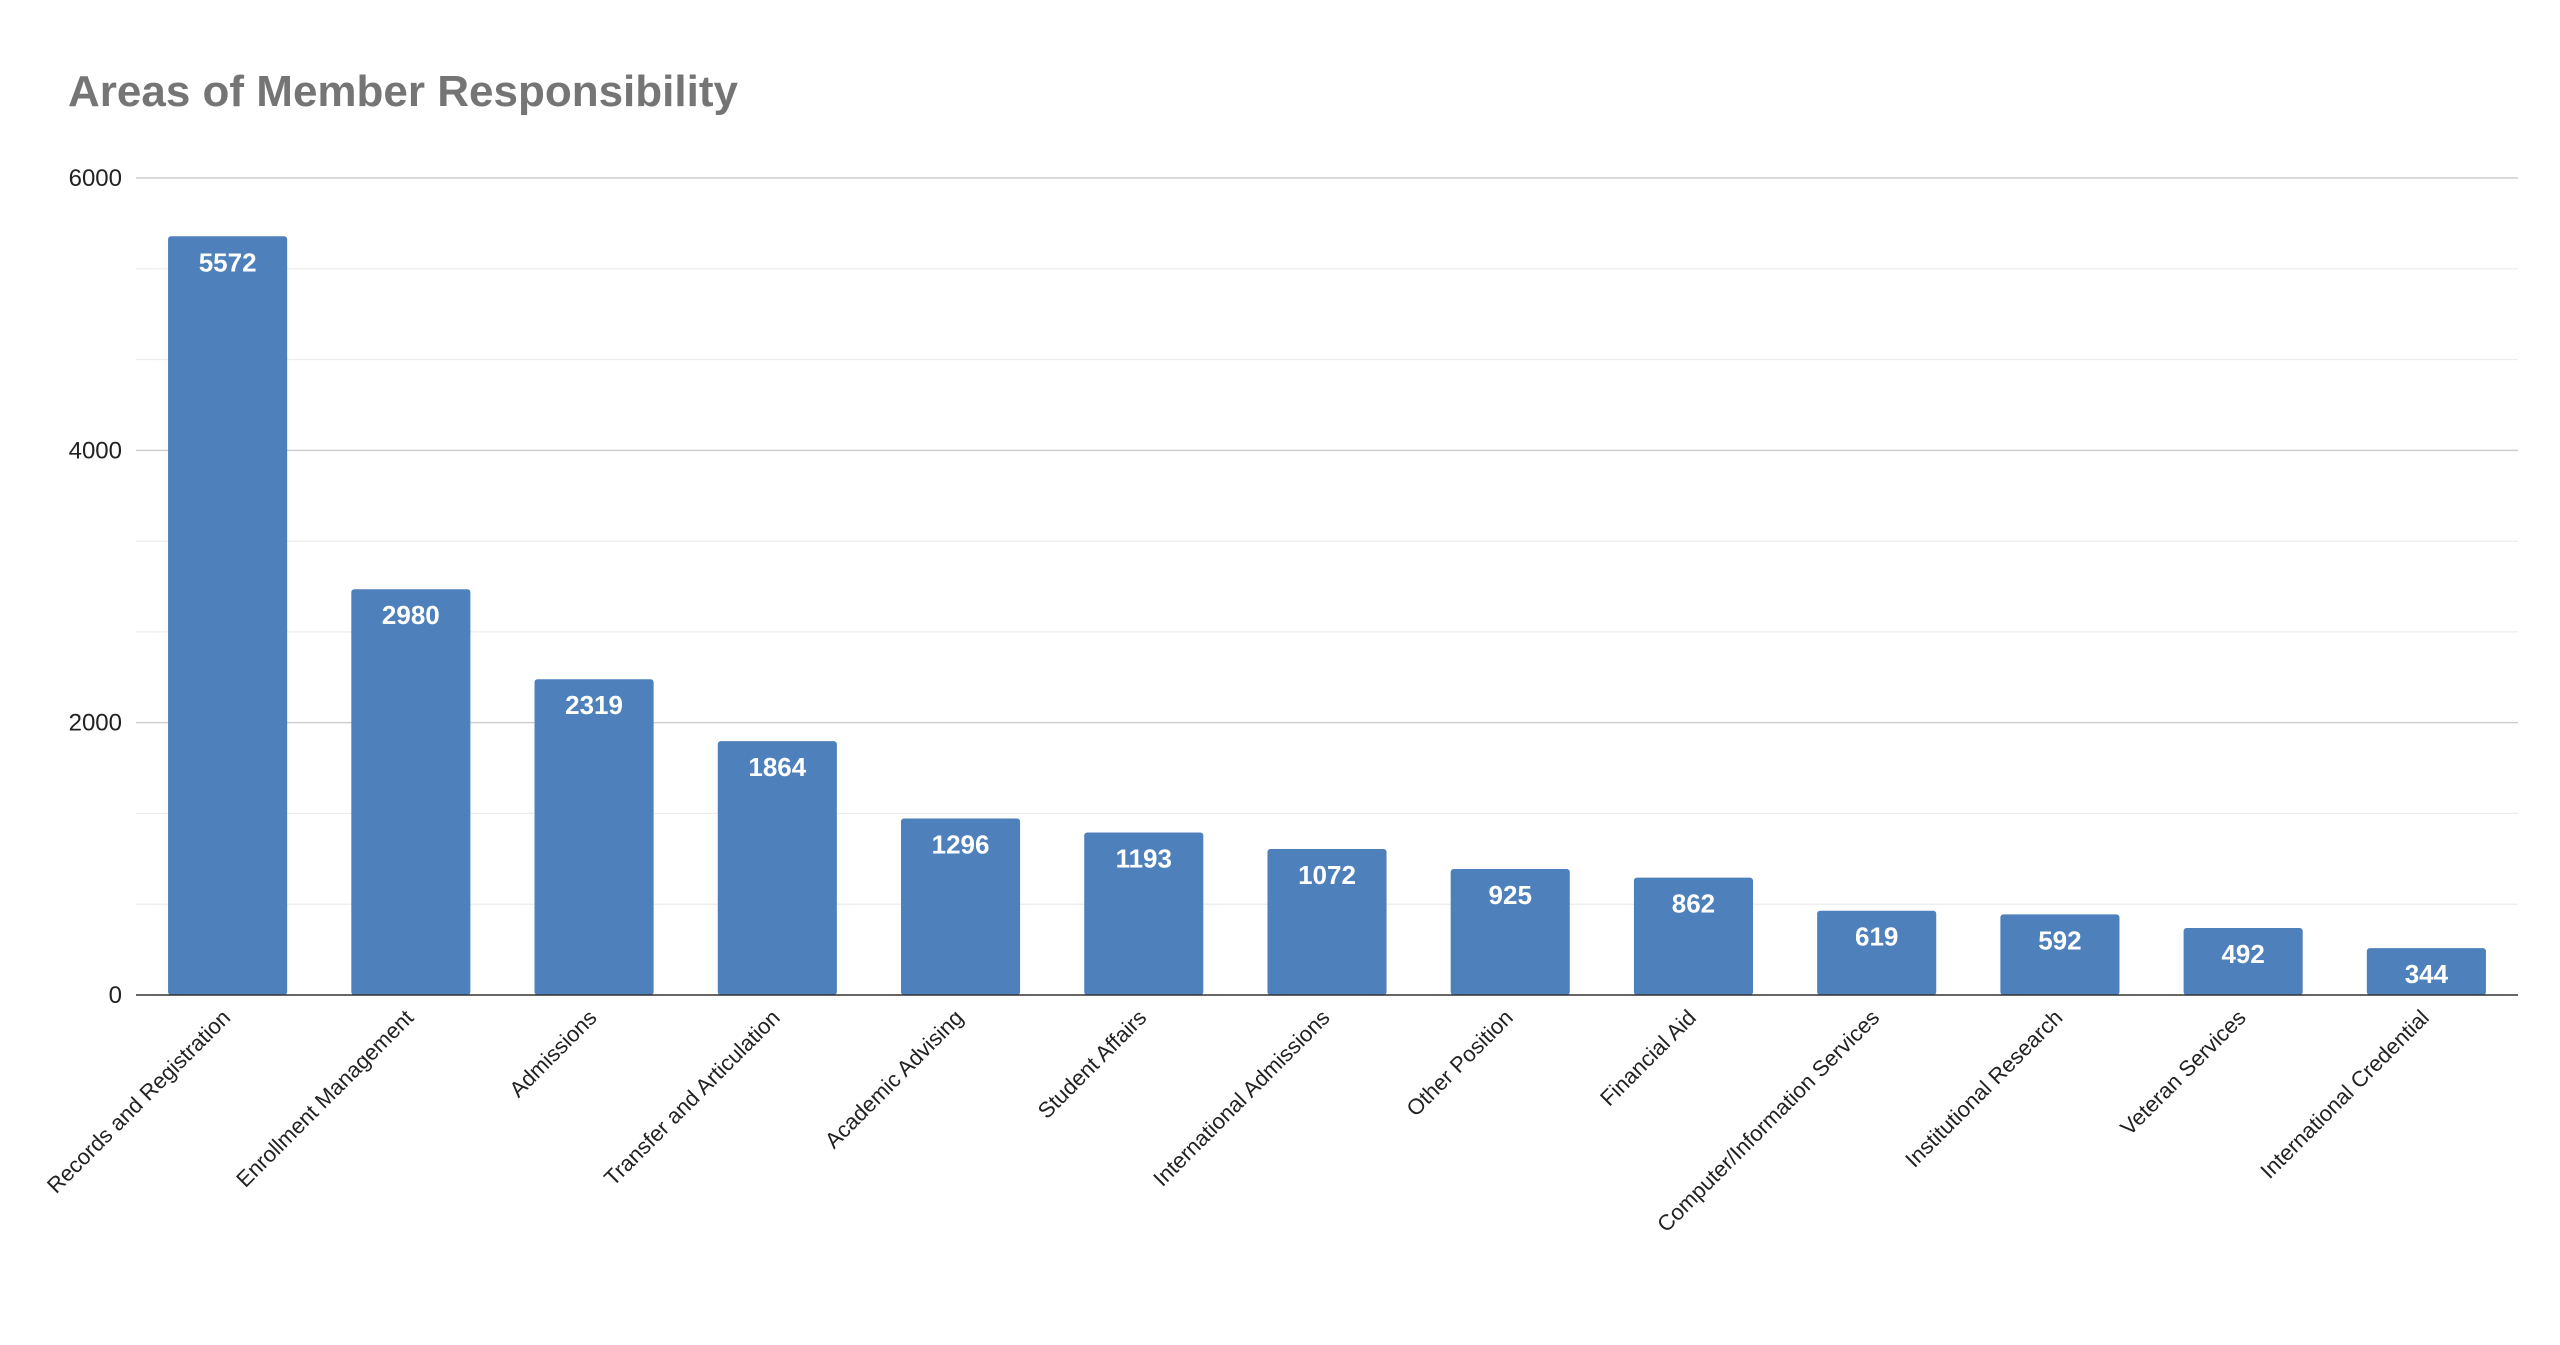 The height and width of the screenshot is (1345, 2560). I want to click on y-tick-label: 6000, so click(95, 178).